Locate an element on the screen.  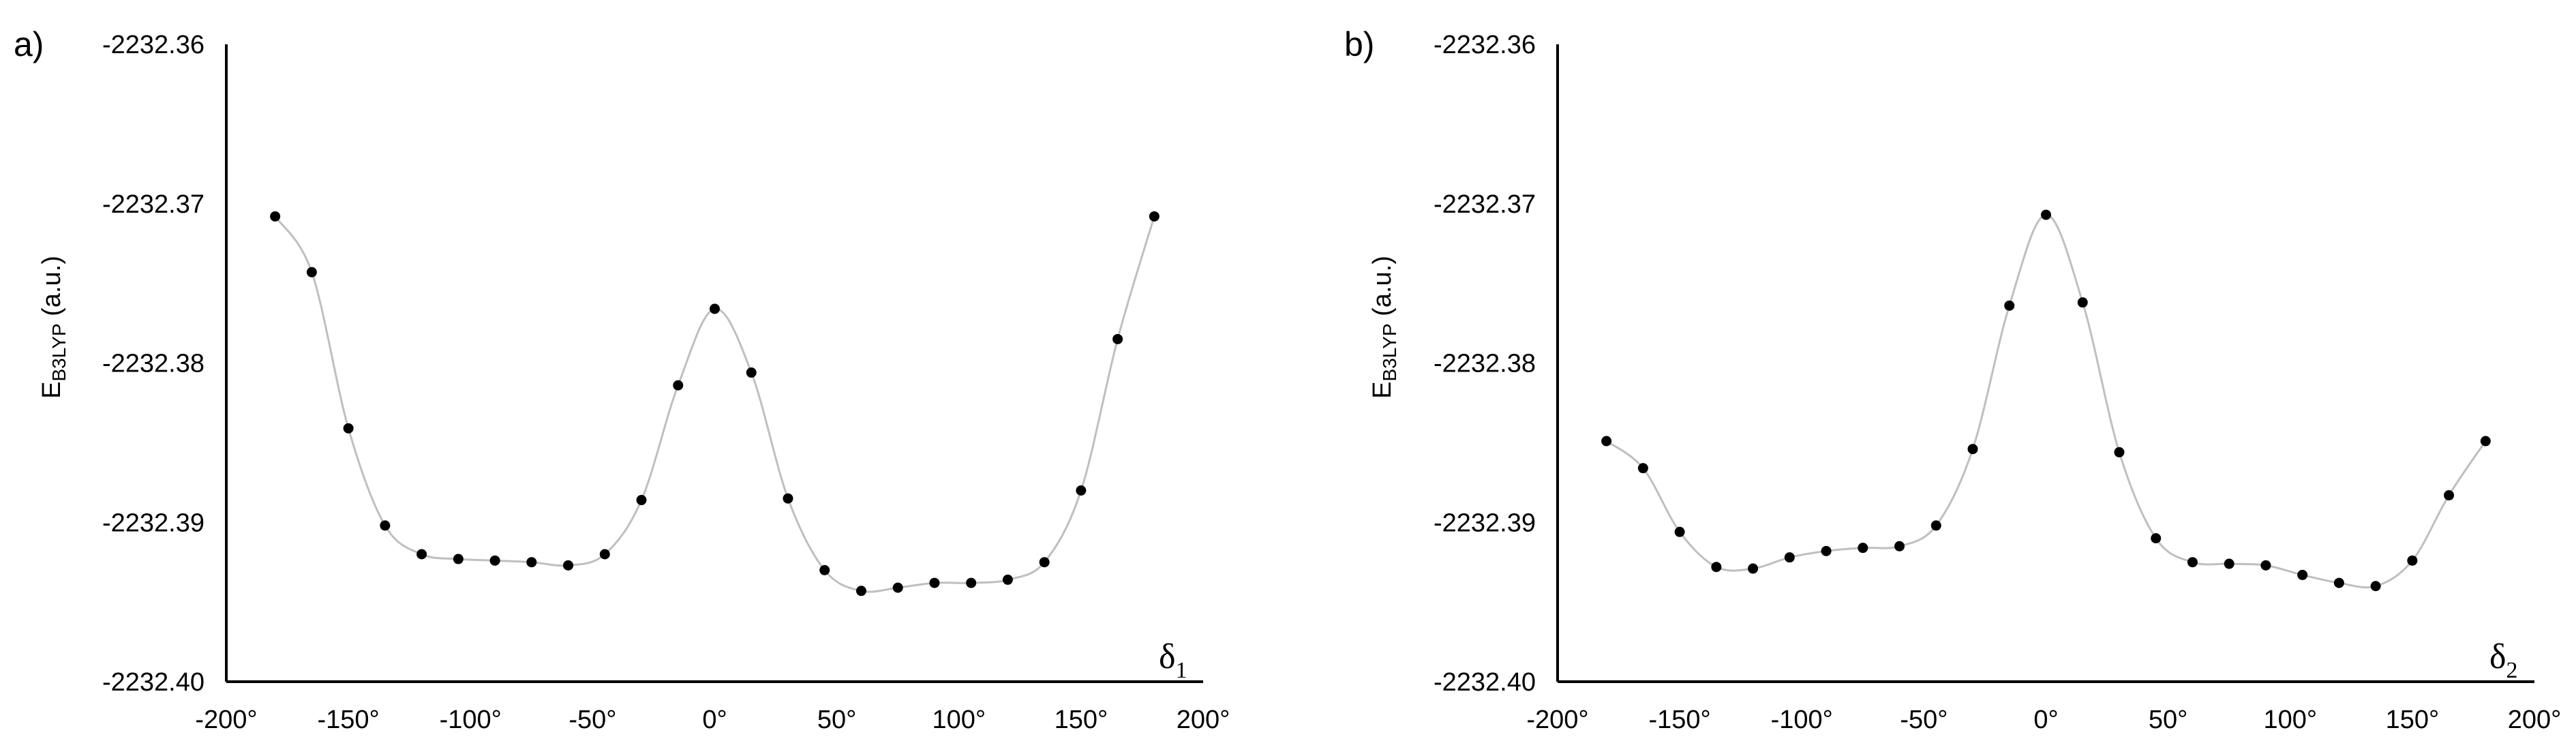
x-axis-label: δ1 is located at coordinates (1173, 660).